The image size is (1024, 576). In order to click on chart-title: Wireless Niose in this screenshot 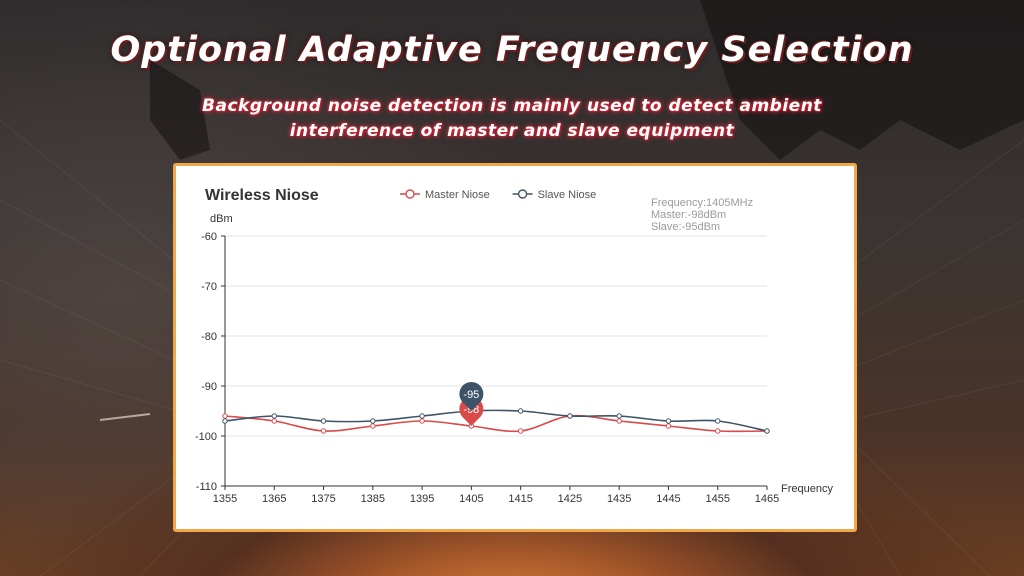, I will do `click(262, 195)`.